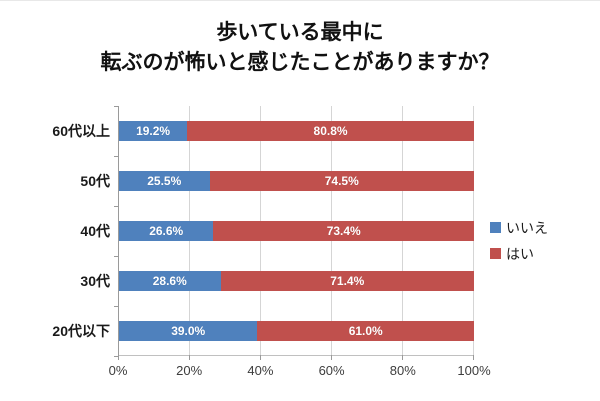 This screenshot has height=401, width=600. I want to click on bar-value-label: 28.6%, so click(169, 281).